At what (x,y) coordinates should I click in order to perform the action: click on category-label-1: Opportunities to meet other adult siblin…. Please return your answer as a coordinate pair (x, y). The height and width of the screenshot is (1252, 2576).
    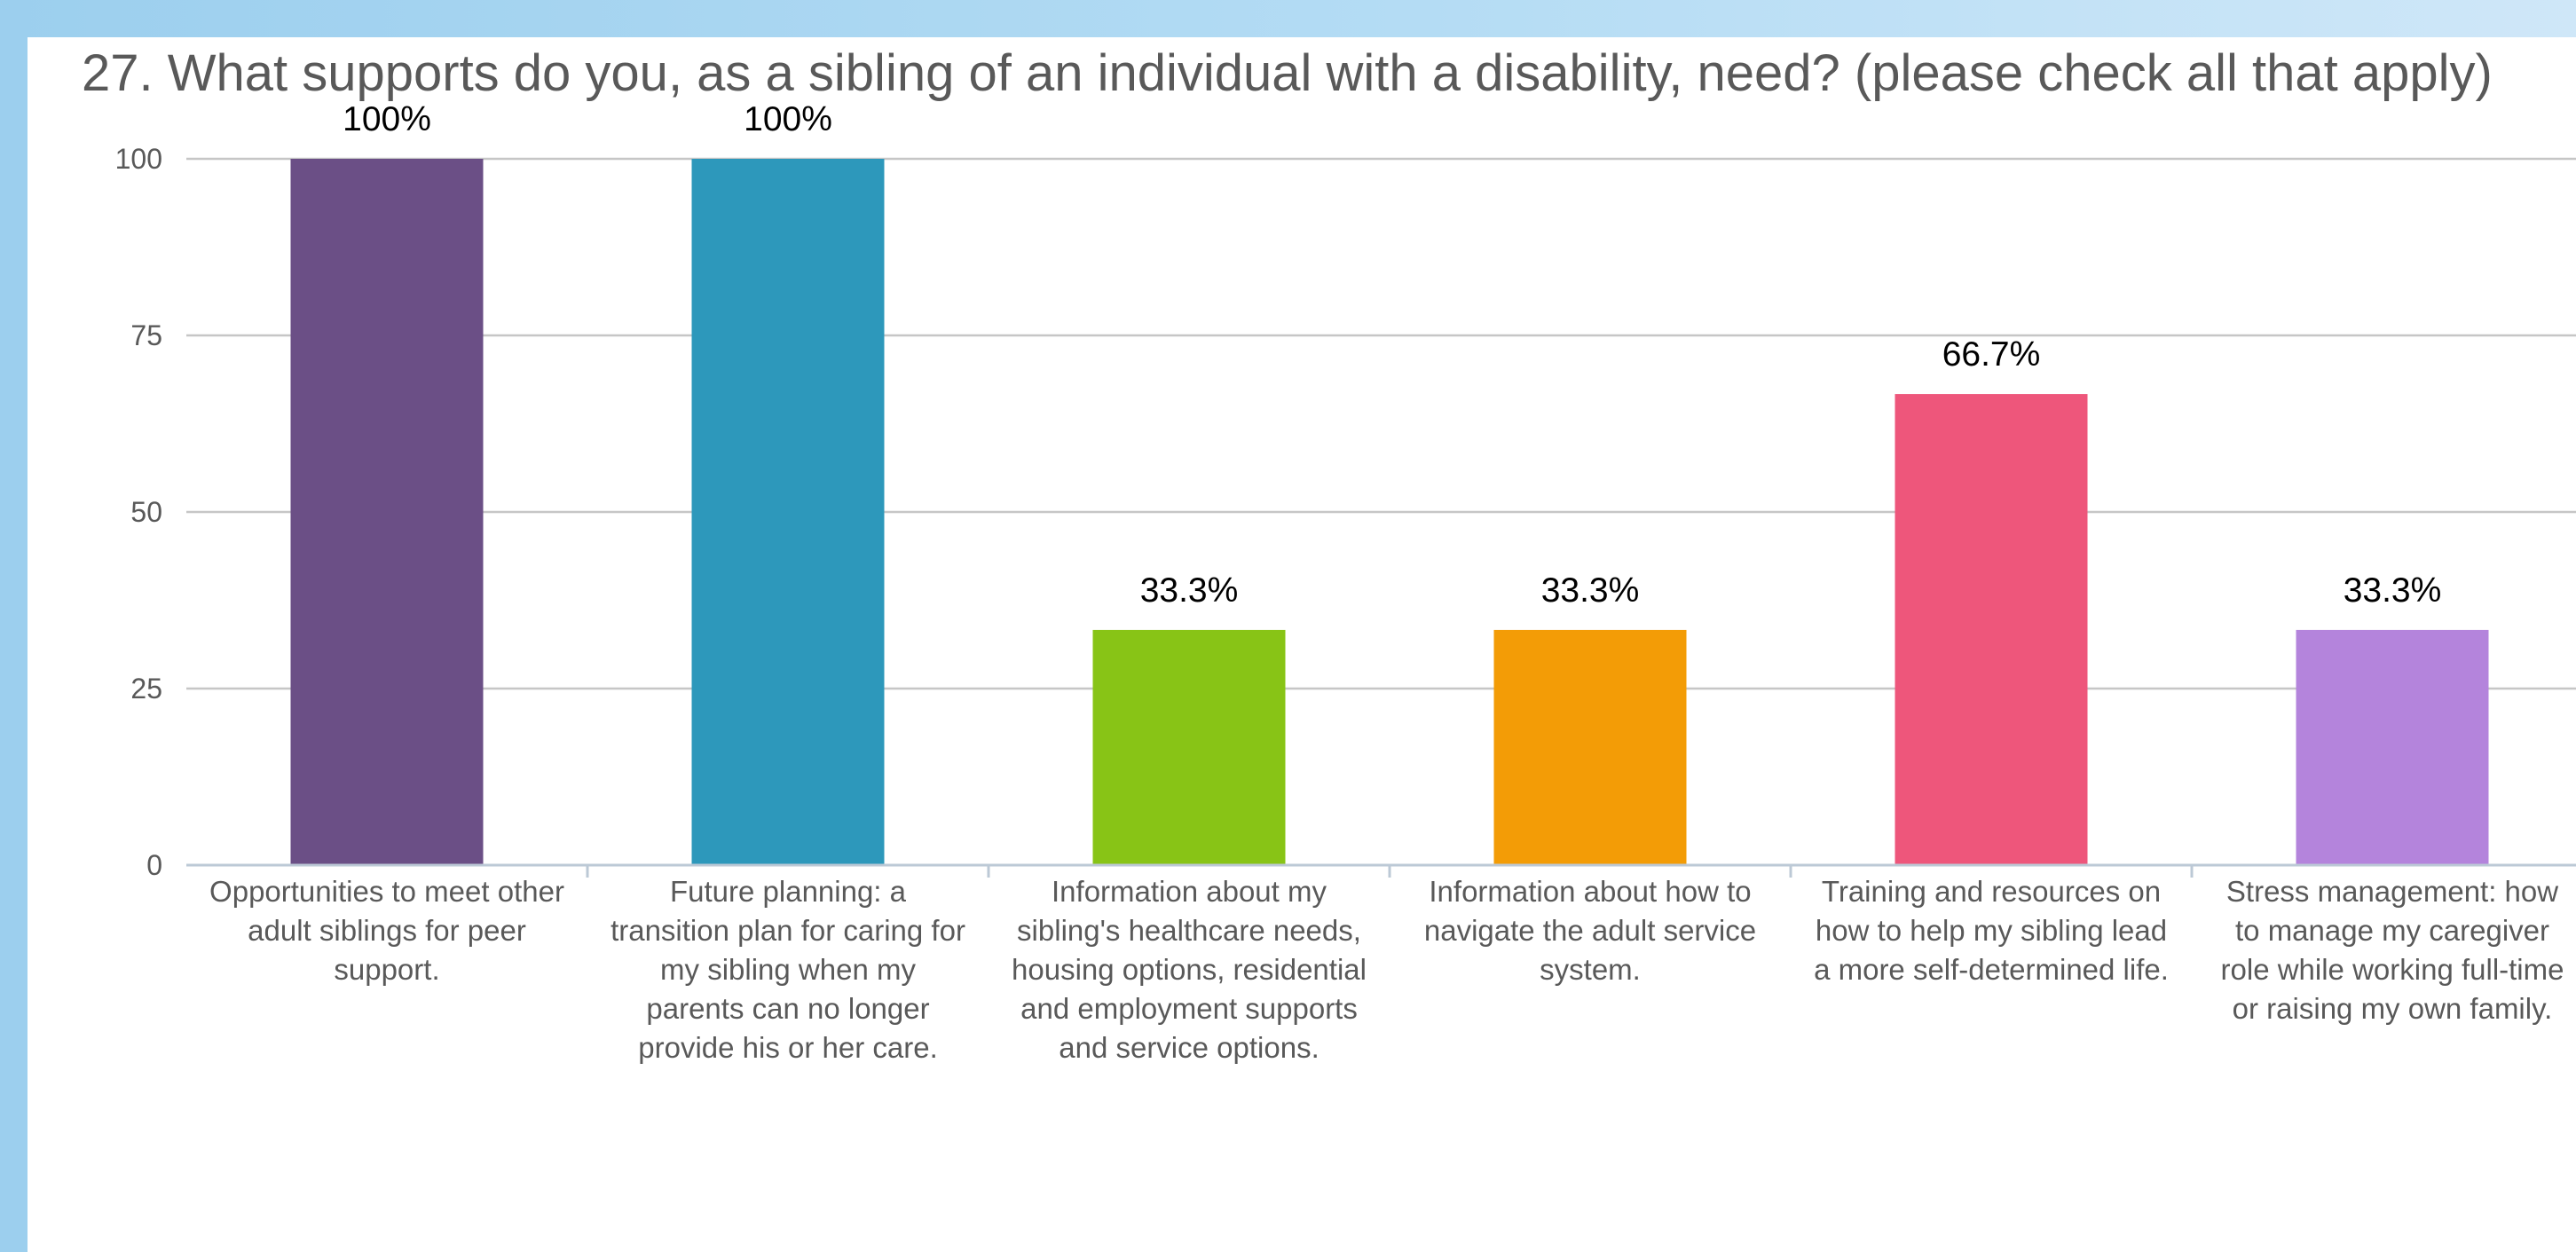
    Looking at the image, I should click on (386, 930).